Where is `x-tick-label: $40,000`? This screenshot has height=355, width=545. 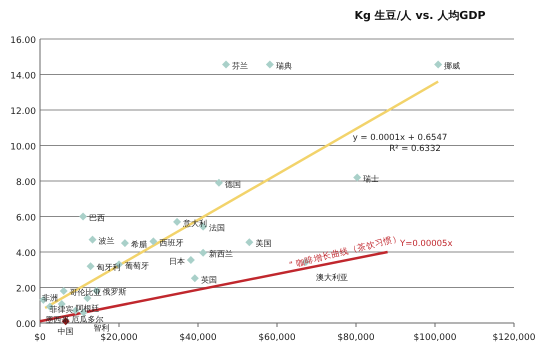
x-tick-label: $40,000 is located at coordinates (198, 338).